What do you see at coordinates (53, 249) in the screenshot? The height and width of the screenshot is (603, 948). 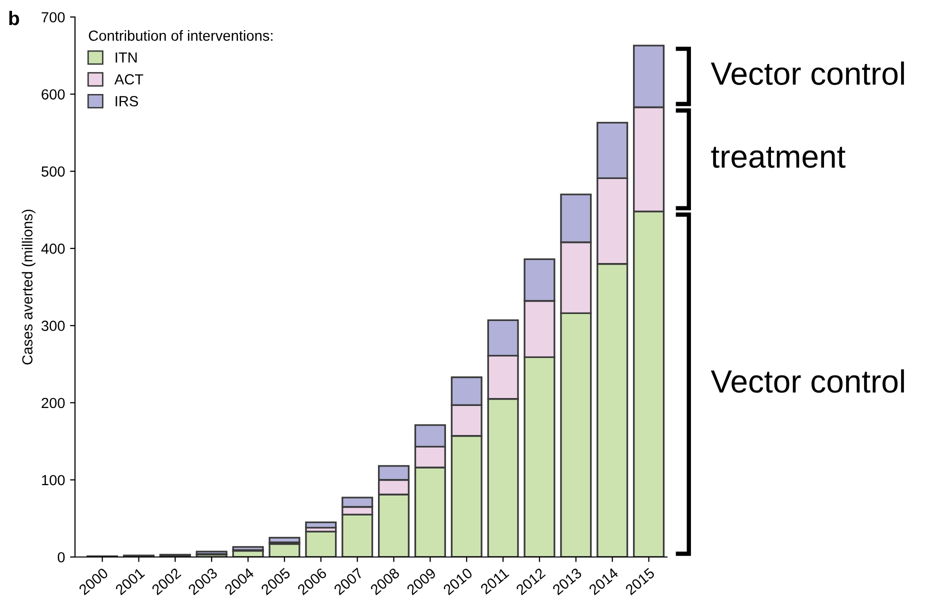 I see `y-tick-label: 400` at bounding box center [53, 249].